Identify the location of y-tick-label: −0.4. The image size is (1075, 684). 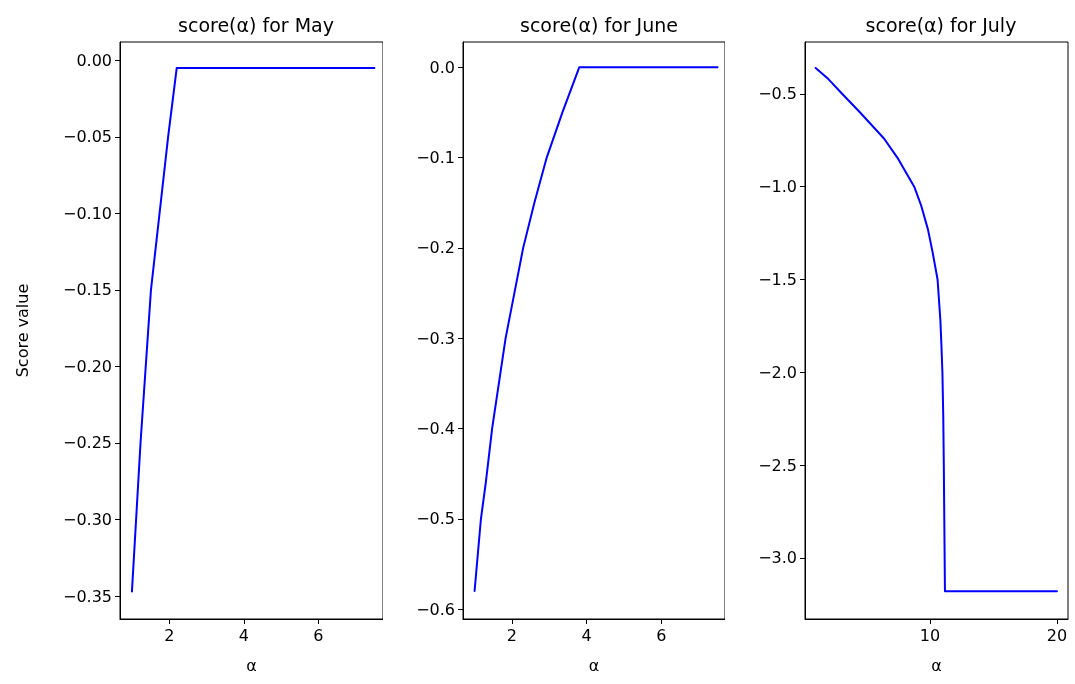
(435, 428).